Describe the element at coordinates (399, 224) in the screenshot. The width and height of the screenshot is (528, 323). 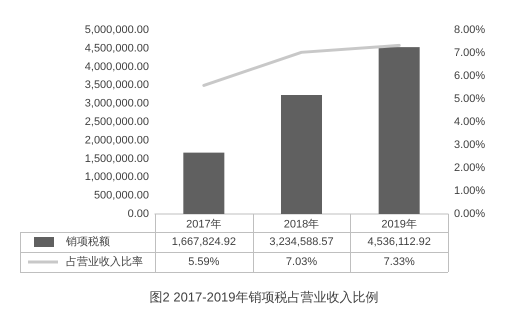
I see `x-tick-label: 2019年` at that location.